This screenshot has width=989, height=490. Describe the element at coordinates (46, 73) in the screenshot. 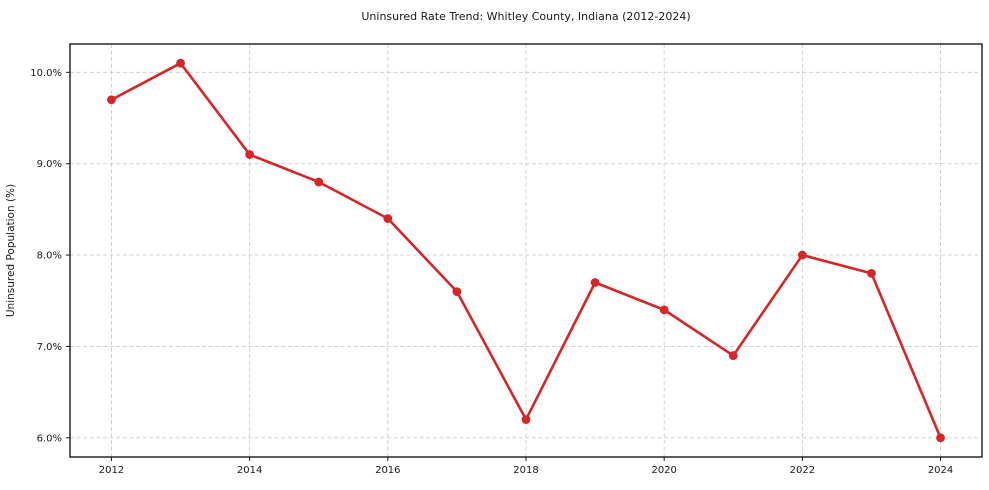

I see `y-tick-label: 10.0%` at that location.